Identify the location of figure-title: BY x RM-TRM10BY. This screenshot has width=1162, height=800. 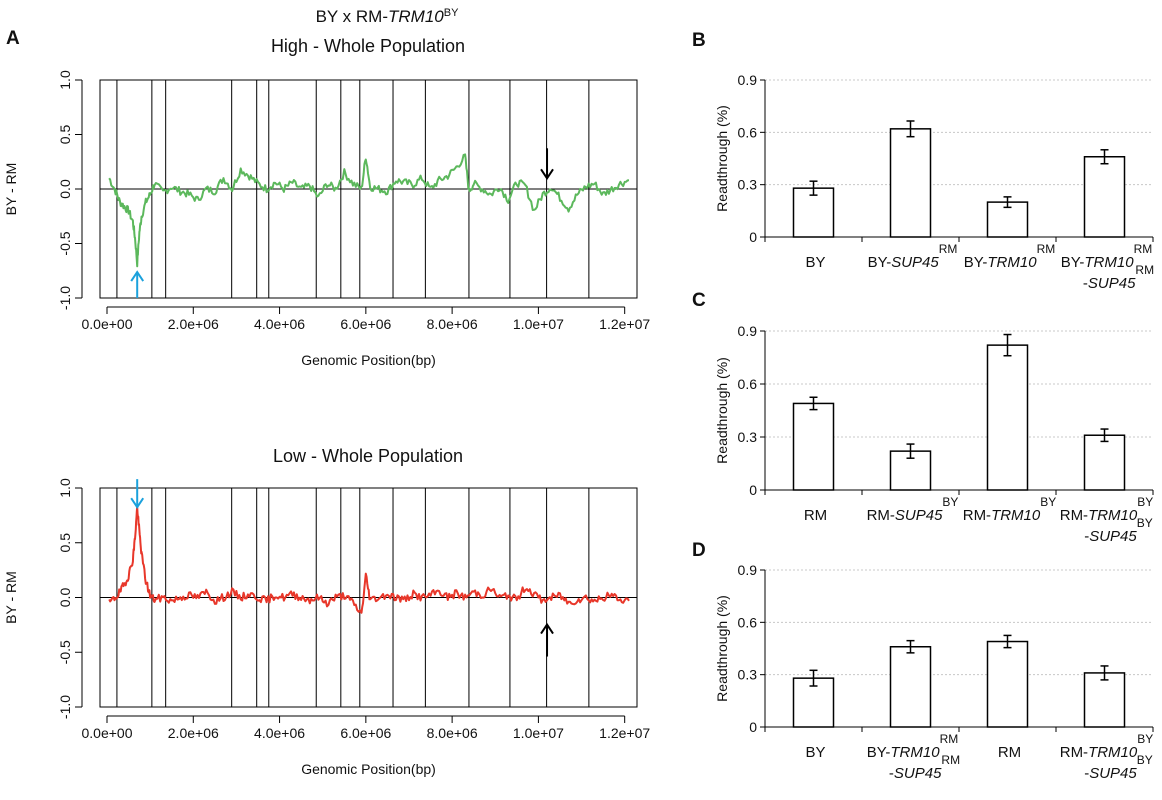
(387, 16).